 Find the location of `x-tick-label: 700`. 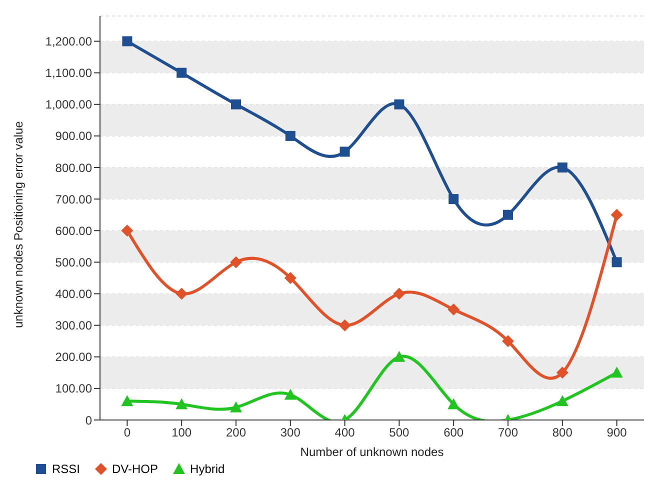

x-tick-label: 700 is located at coordinates (508, 433).